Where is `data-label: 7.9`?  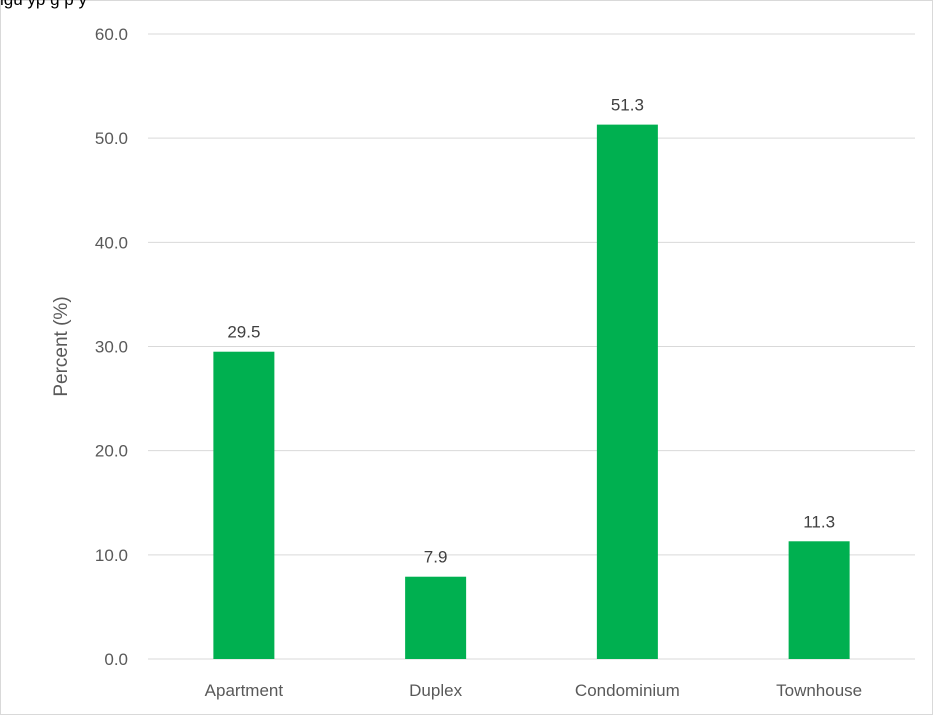
data-label: 7.9 is located at coordinates (436, 557).